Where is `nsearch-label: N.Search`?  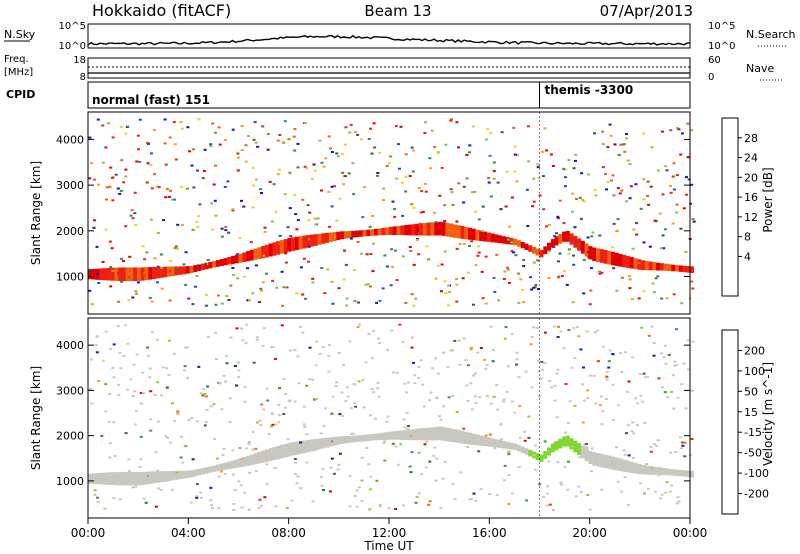
nsearch-label: N.Search is located at coordinates (771, 34).